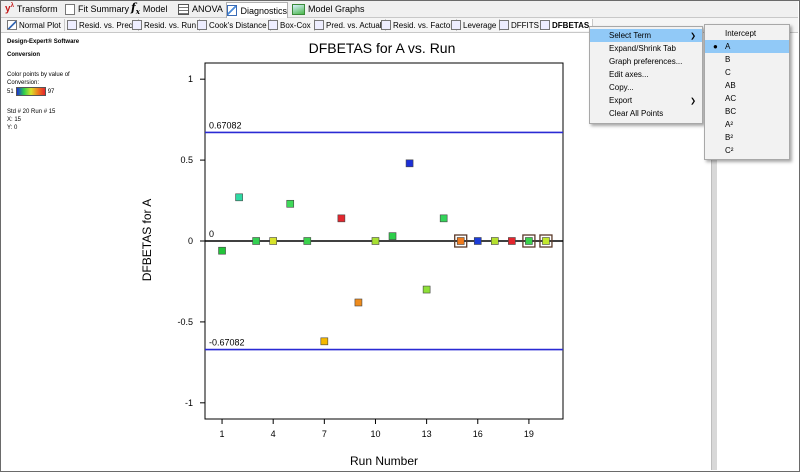  Describe the element at coordinates (729, 137) in the screenshot. I see `term-b-squared: B²` at that location.